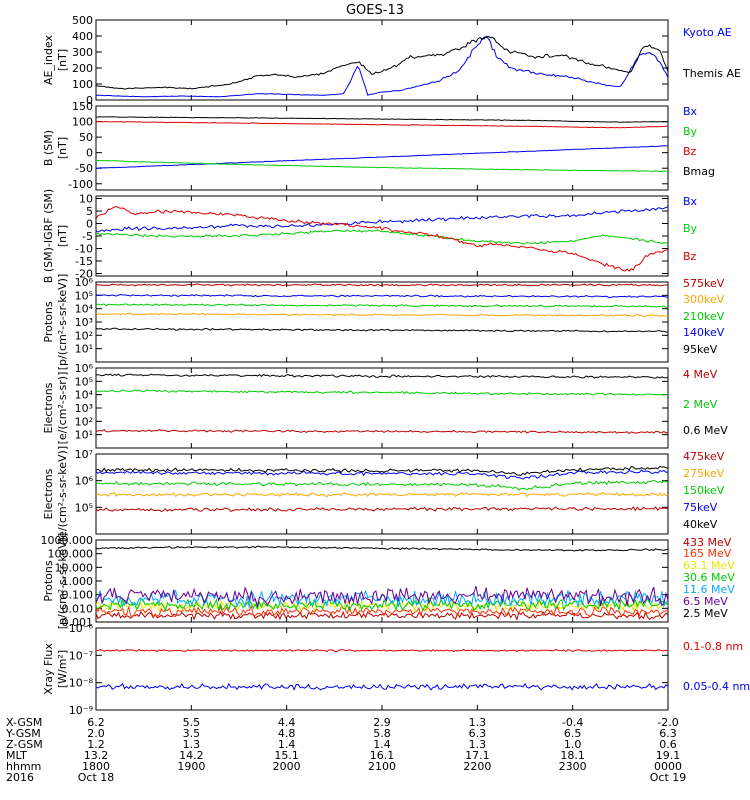 The width and height of the screenshot is (750, 800). I want to click on row-label: Z-GSM, so click(24, 744).